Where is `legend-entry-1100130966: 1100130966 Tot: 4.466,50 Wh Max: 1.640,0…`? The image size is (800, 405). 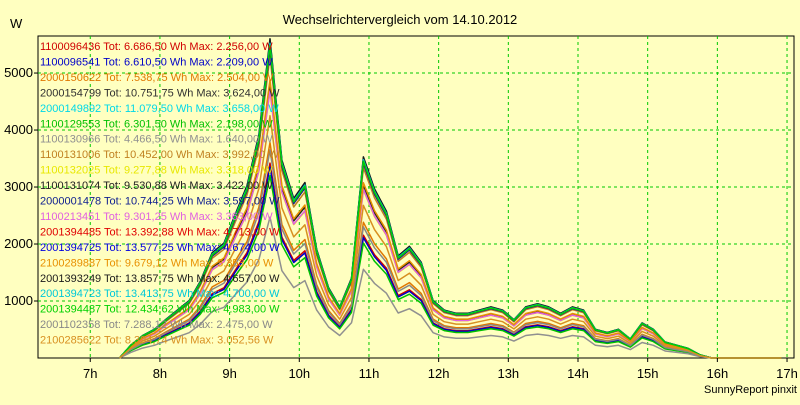 legend-entry-1100130966: 1100130966 Tot: 4.466,50 Wh Max: 1.640,0… is located at coordinates (156, 140).